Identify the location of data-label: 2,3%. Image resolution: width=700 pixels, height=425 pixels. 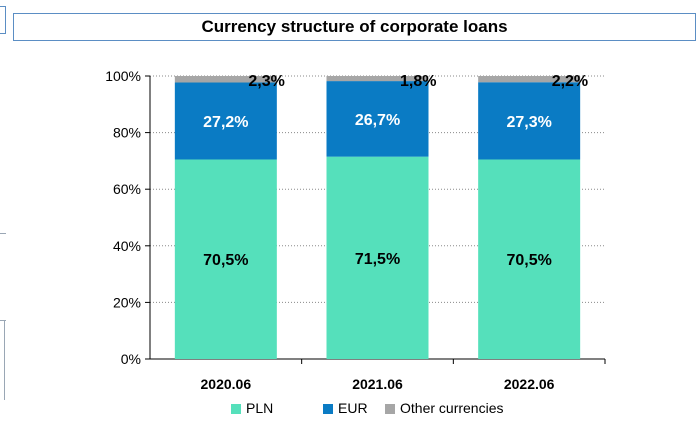
(266, 81).